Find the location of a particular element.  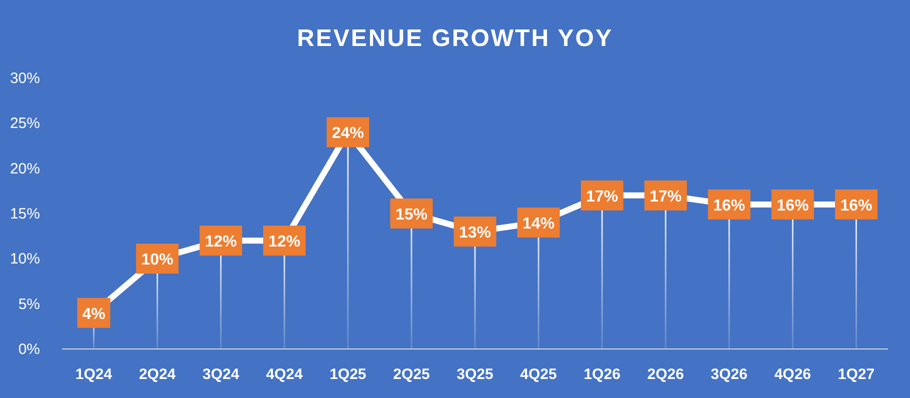

x-tick-label: 2Q24 is located at coordinates (157, 374).